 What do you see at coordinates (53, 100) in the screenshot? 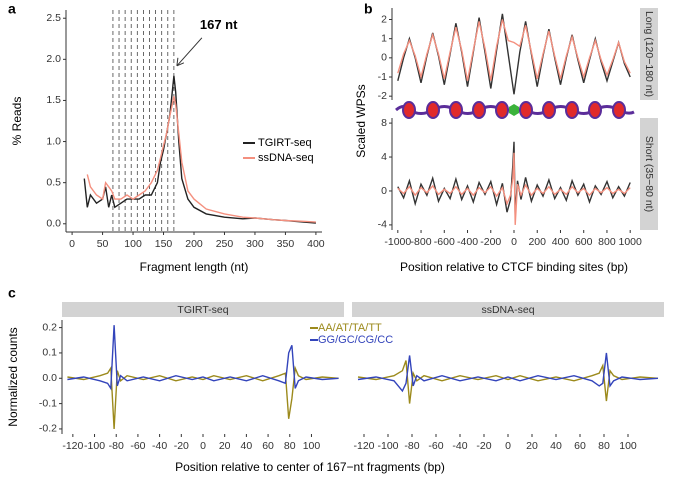
I see `y-tick-label: 1.5` at bounding box center [53, 100].